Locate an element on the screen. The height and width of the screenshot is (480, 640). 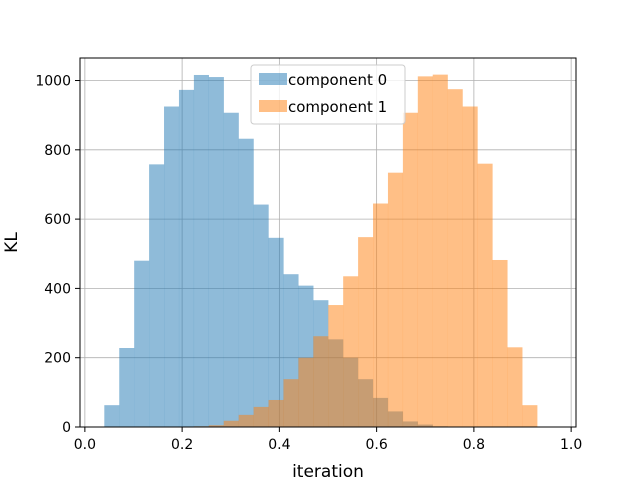
x-tick-label: 0.2 is located at coordinates (182, 445).